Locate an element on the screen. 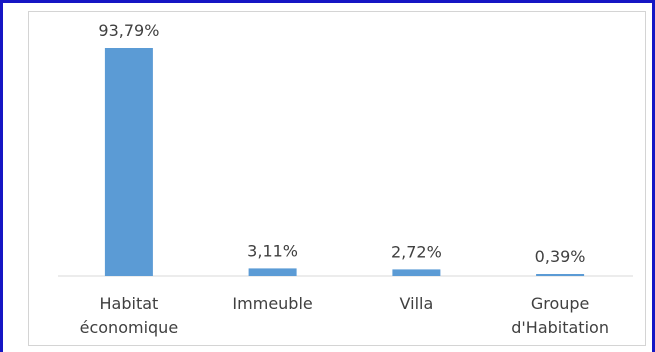 This screenshot has height=352, width=655. category-label-1-line-2: économique is located at coordinates (129, 327).